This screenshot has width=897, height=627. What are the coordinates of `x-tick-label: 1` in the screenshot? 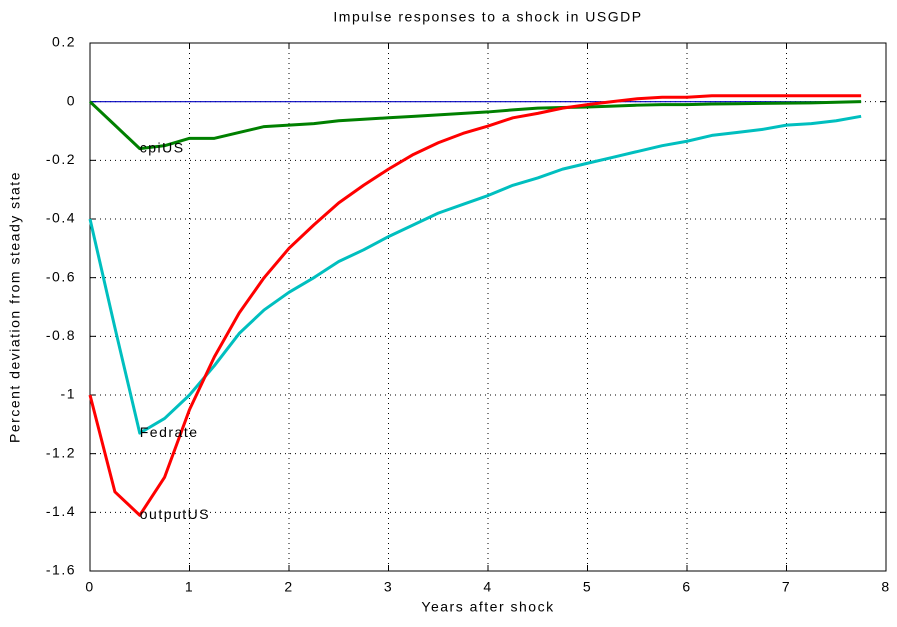 It's located at (189, 587).